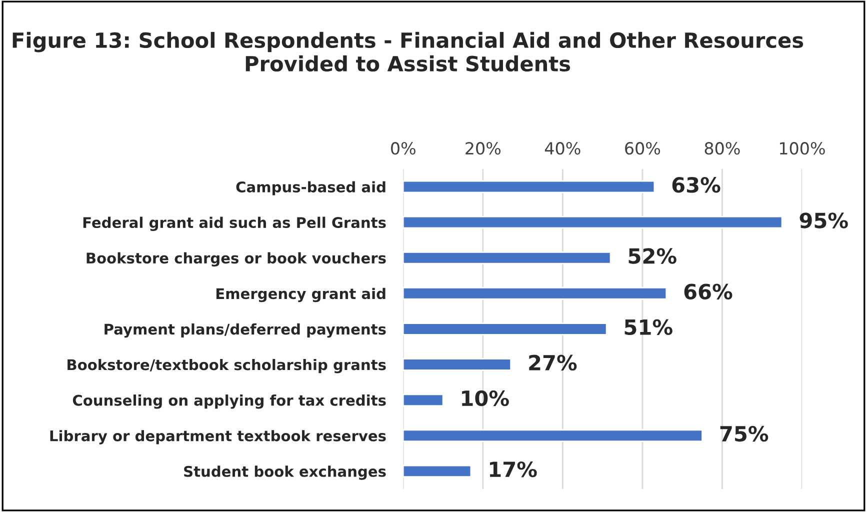 The height and width of the screenshot is (512, 867). Describe the element at coordinates (824, 220) in the screenshot. I see `data-label: 95%` at that location.